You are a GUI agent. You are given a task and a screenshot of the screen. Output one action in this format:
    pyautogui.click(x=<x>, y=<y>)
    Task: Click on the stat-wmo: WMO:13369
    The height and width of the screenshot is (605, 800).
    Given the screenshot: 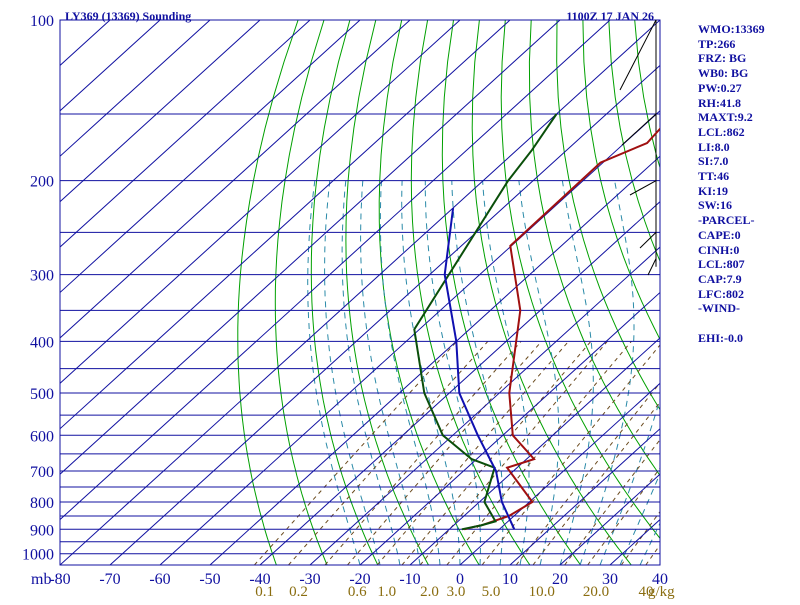 What is the action you would take?
    pyautogui.click(x=748, y=29)
    